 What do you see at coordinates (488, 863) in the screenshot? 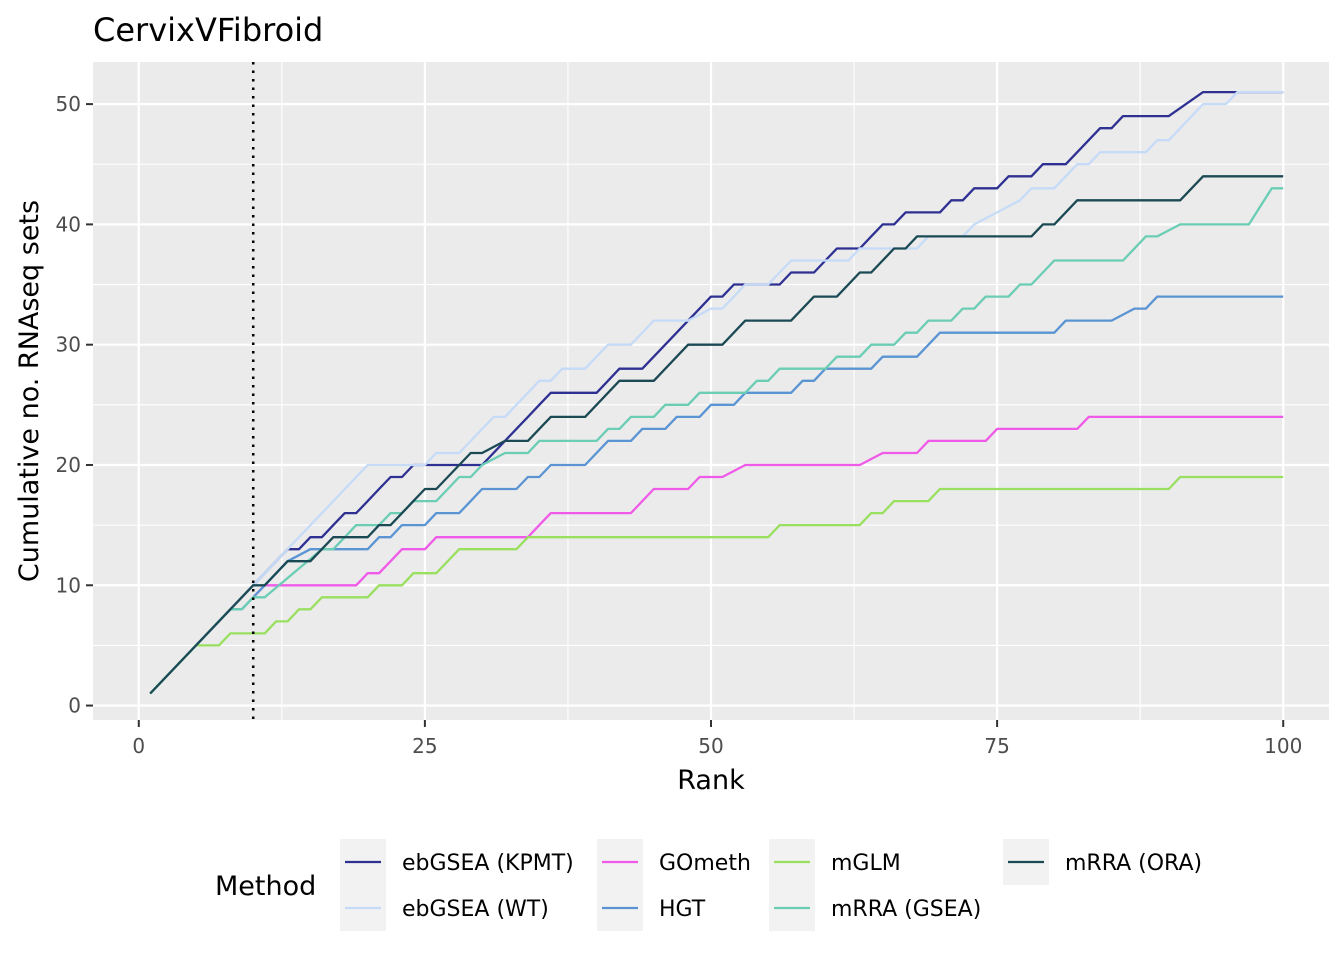
I see `legend-label-ebgsea-kpmt: ebGSEA (KPMT)` at bounding box center [488, 863].